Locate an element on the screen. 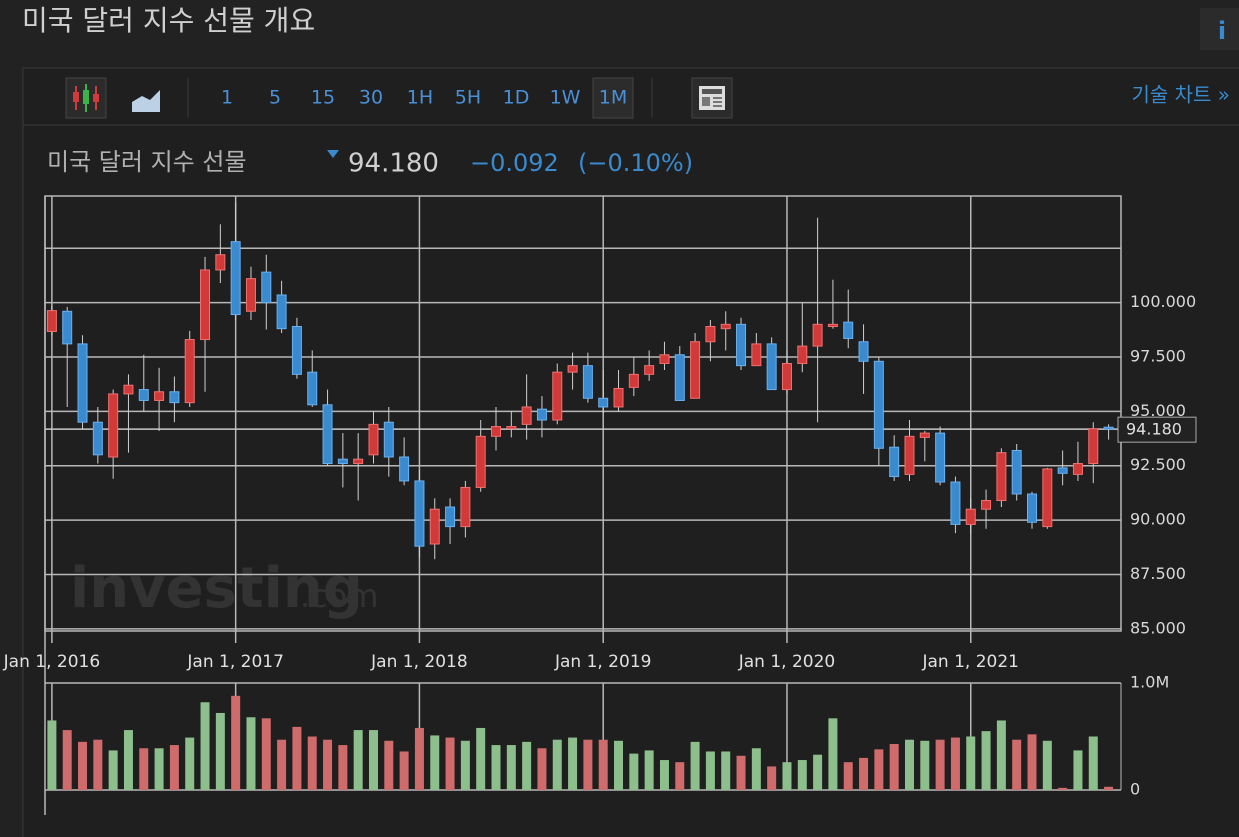 This screenshot has width=1239, height=837. down-arrow is located at coordinates (333, 154).